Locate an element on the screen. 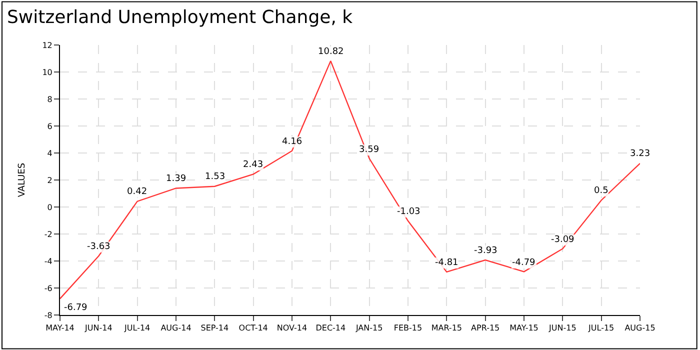  x-tick-label: AUG-14 is located at coordinates (176, 328).